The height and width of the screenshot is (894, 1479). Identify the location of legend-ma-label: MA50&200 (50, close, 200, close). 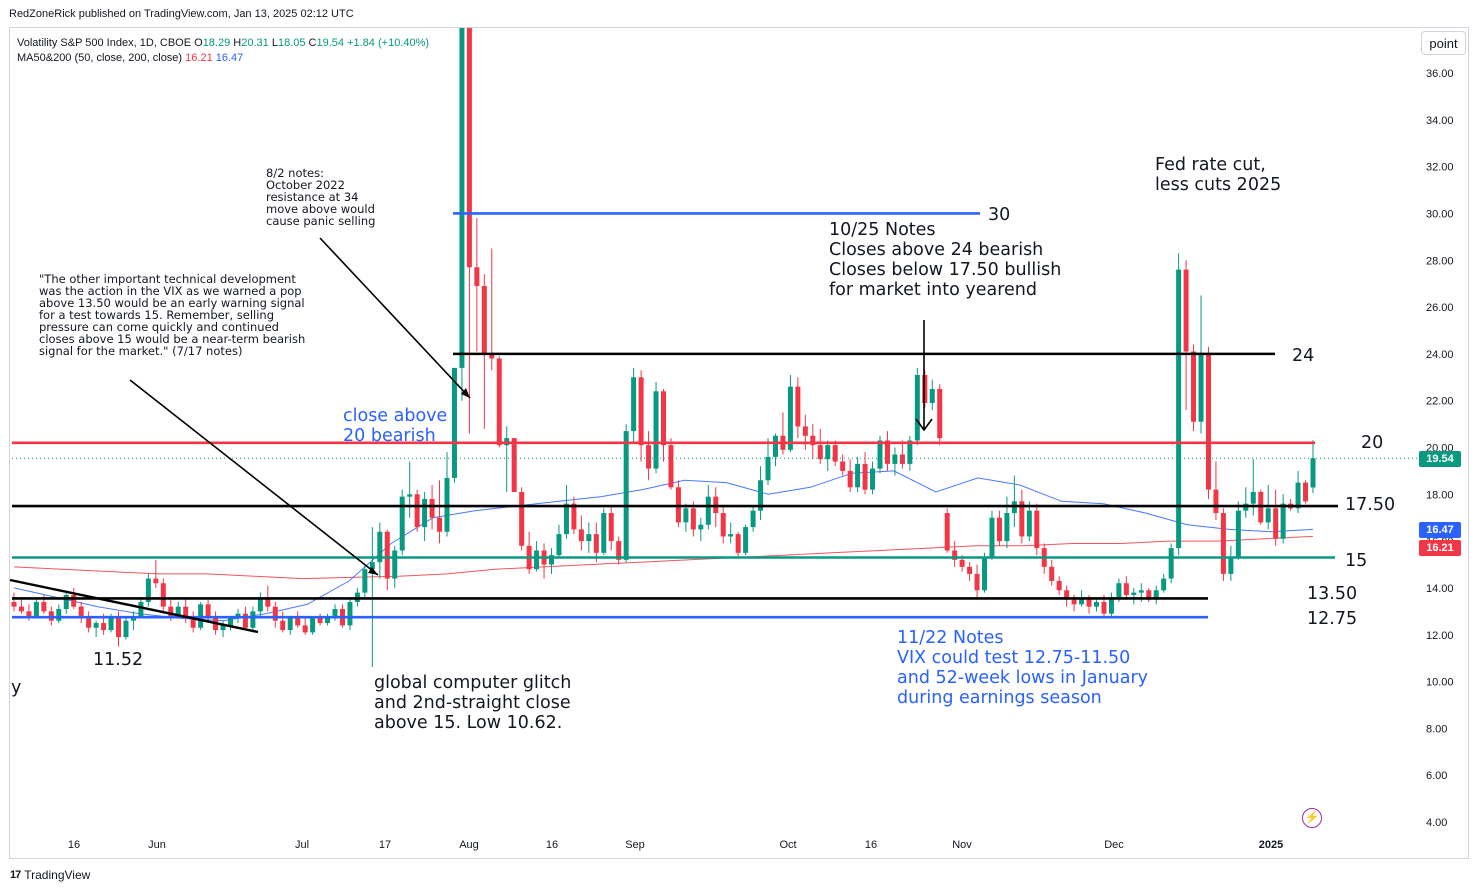
(100, 58).